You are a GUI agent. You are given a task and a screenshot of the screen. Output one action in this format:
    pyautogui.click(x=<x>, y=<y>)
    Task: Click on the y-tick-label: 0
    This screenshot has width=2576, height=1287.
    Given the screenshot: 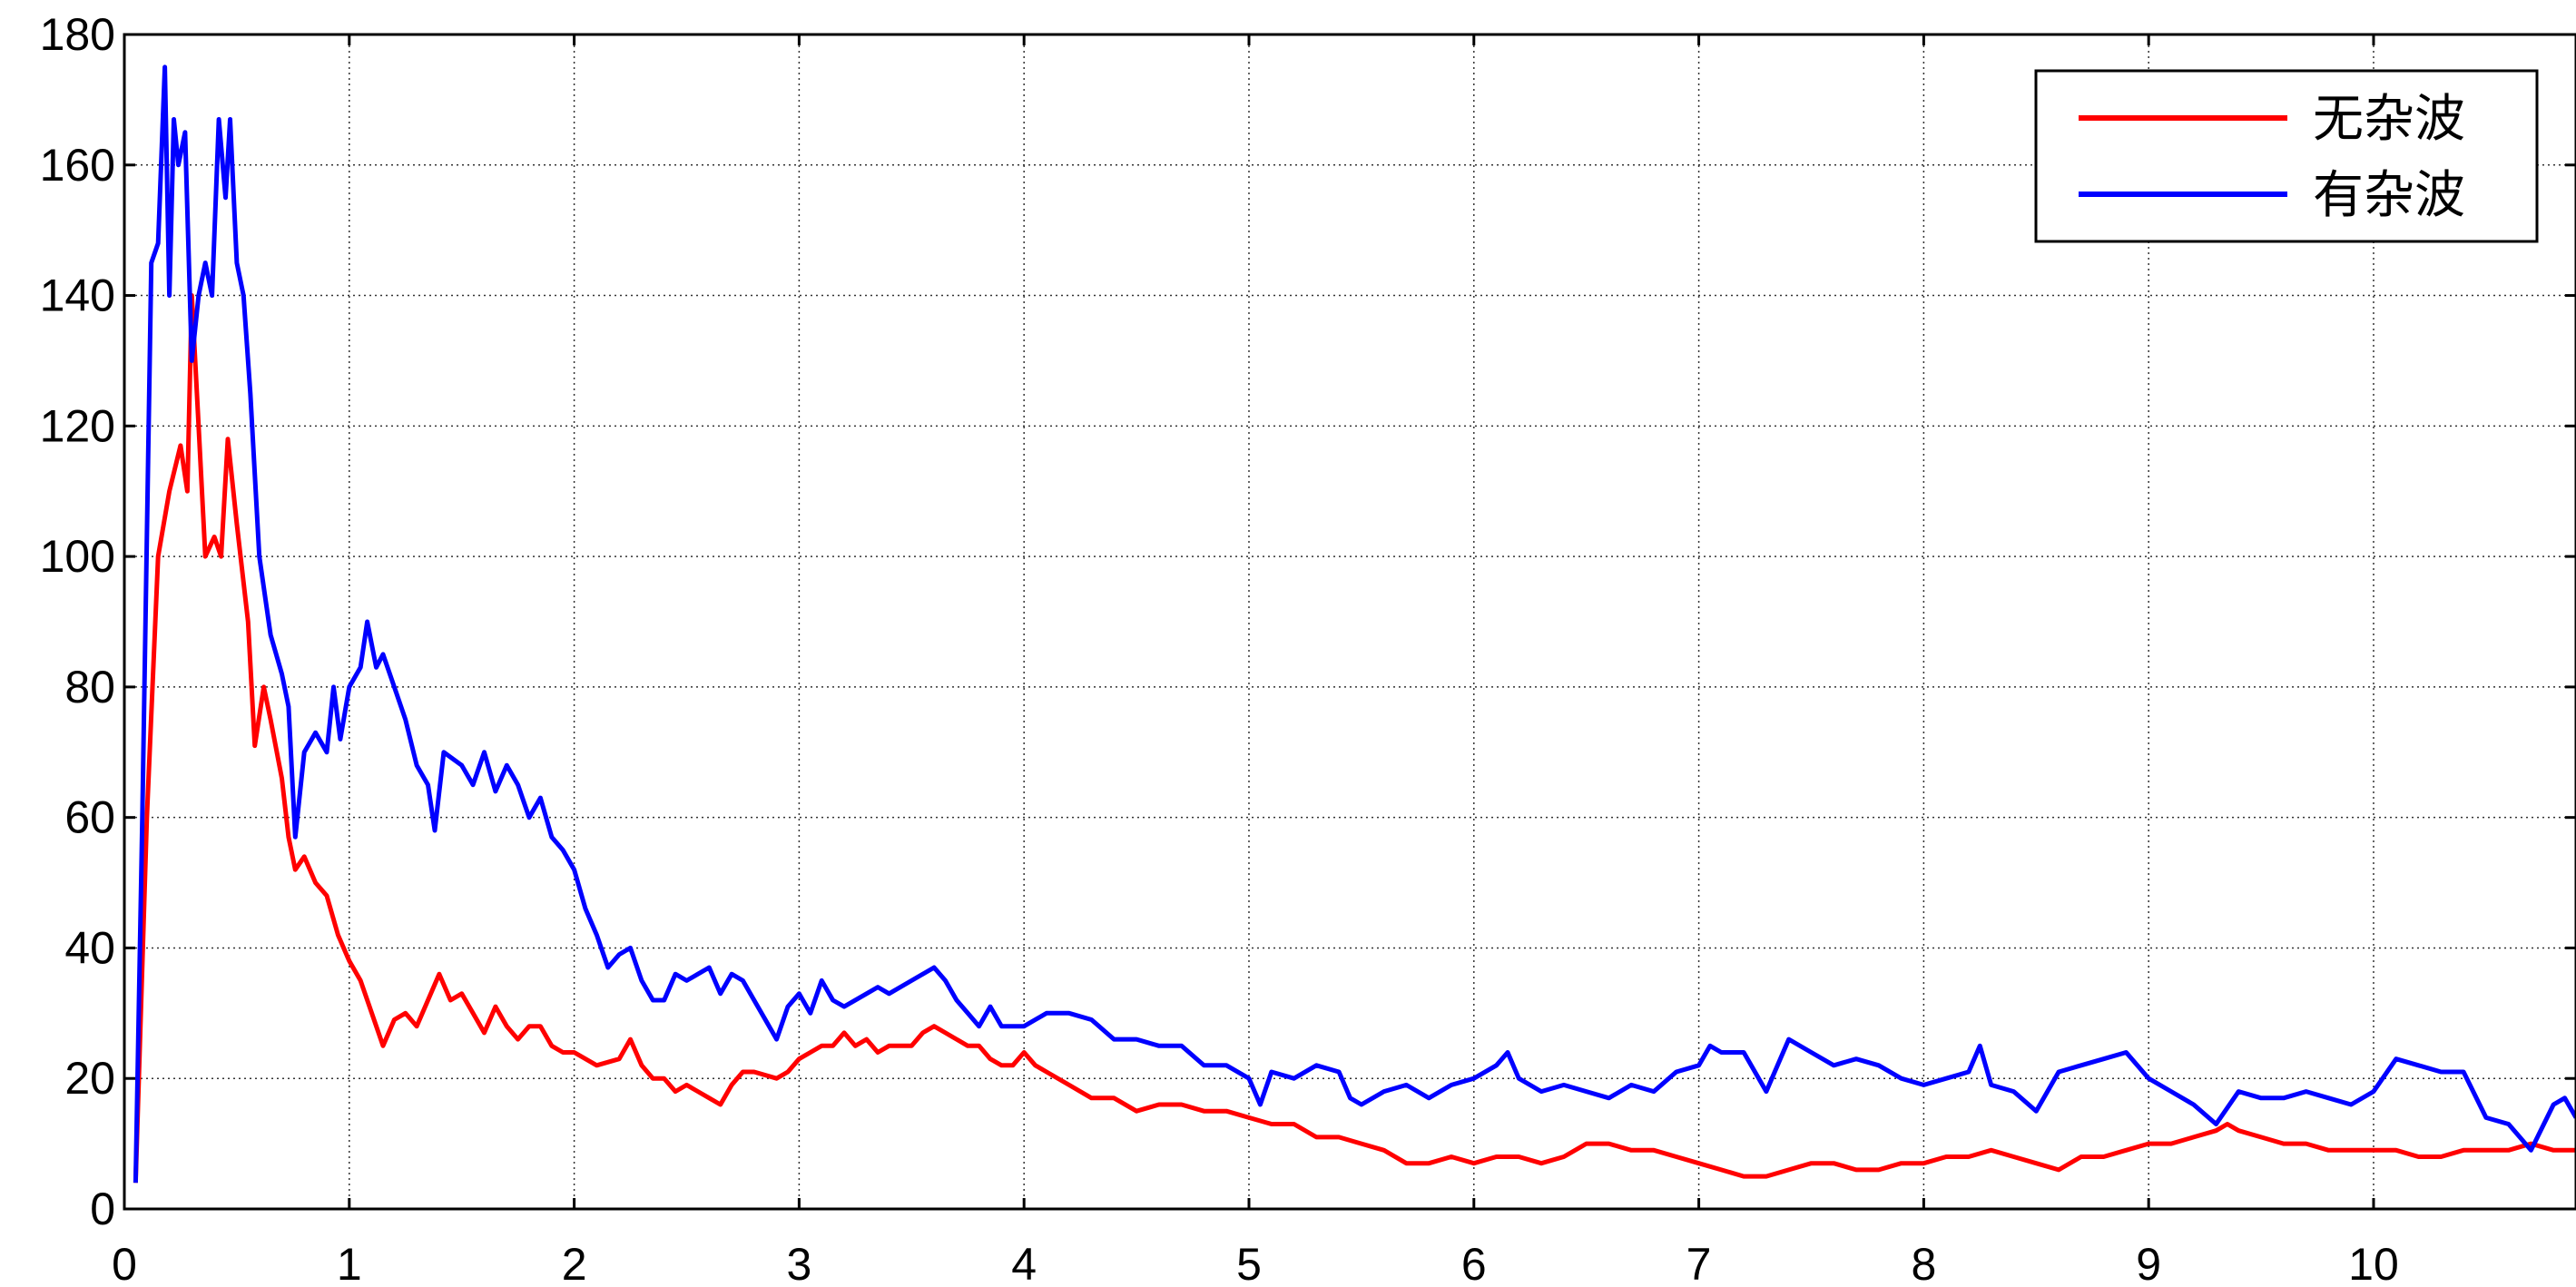 What is the action you would take?
    pyautogui.click(x=102, y=1209)
    